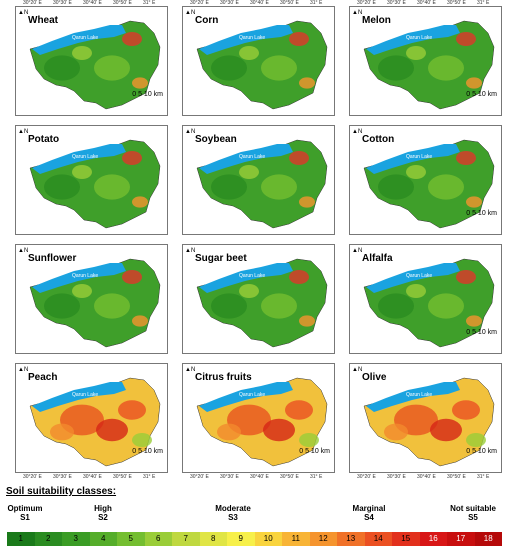 This screenshot has height=550, width=509. What do you see at coordinates (488, 539) in the screenshot?
I see `legend-swatch: 18` at bounding box center [488, 539].